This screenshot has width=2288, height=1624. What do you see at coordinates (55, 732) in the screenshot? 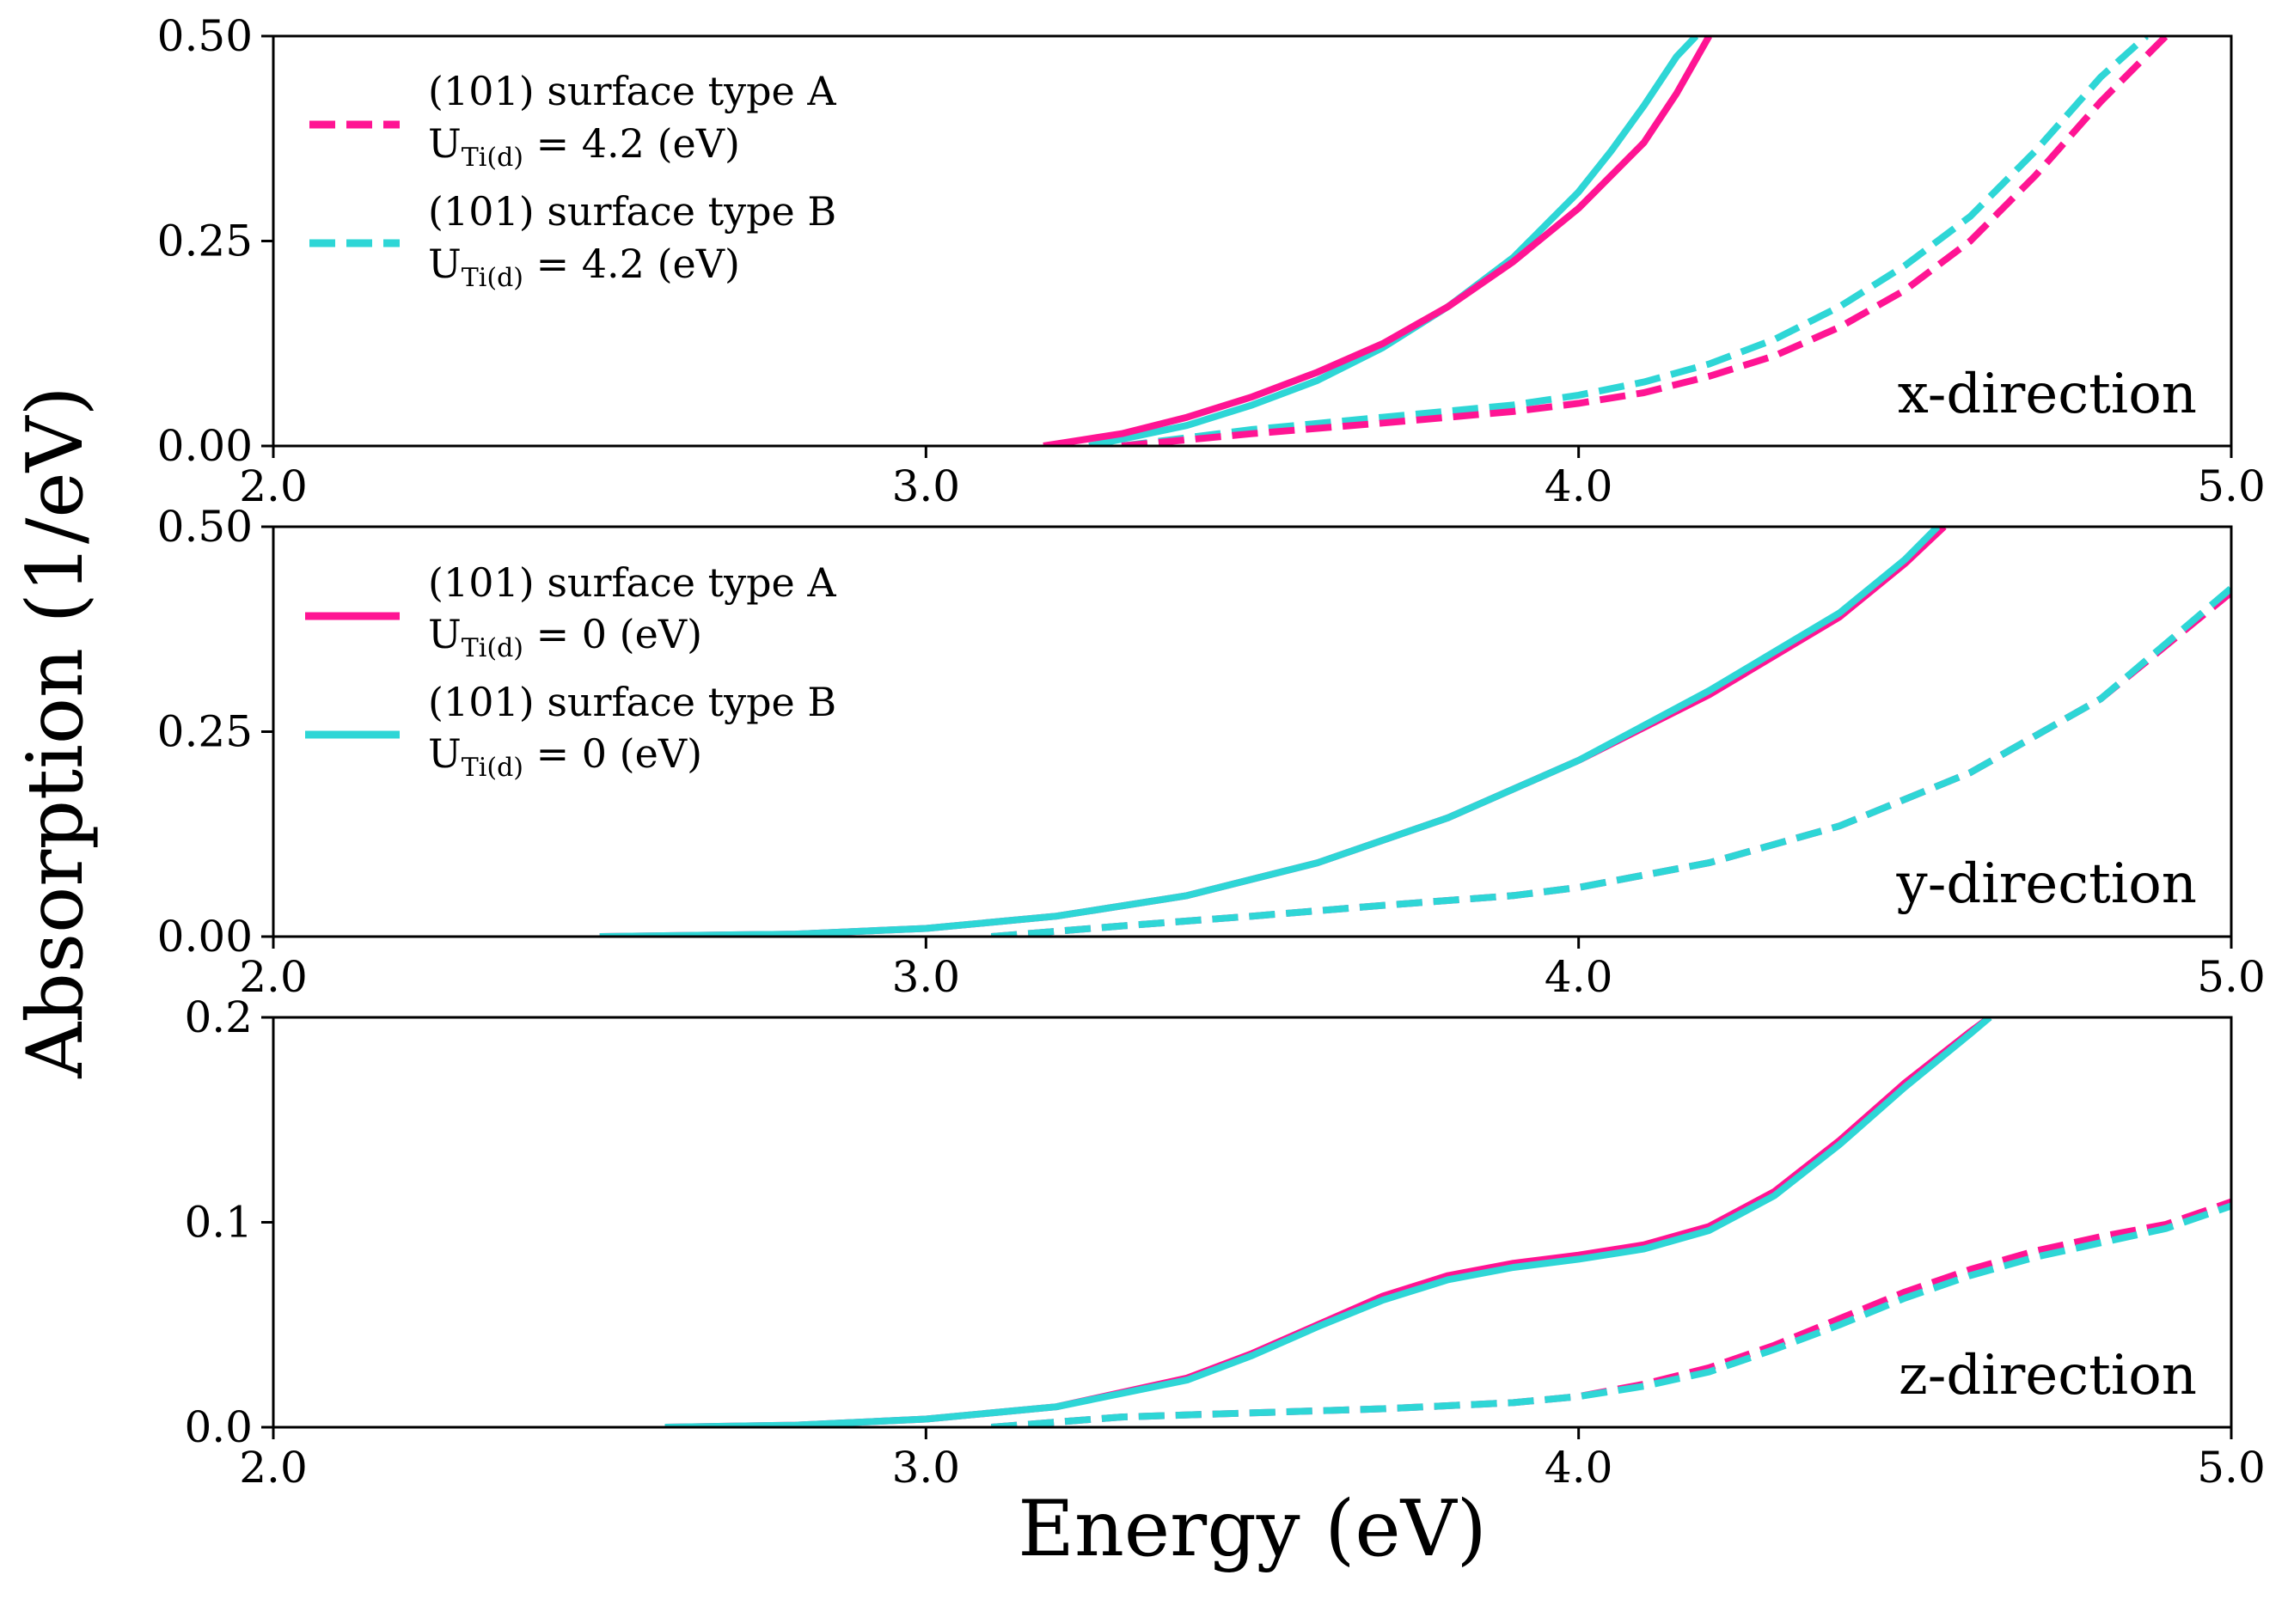
I see `y-axis-label: Absorption (1/eV)` at bounding box center [55, 732].